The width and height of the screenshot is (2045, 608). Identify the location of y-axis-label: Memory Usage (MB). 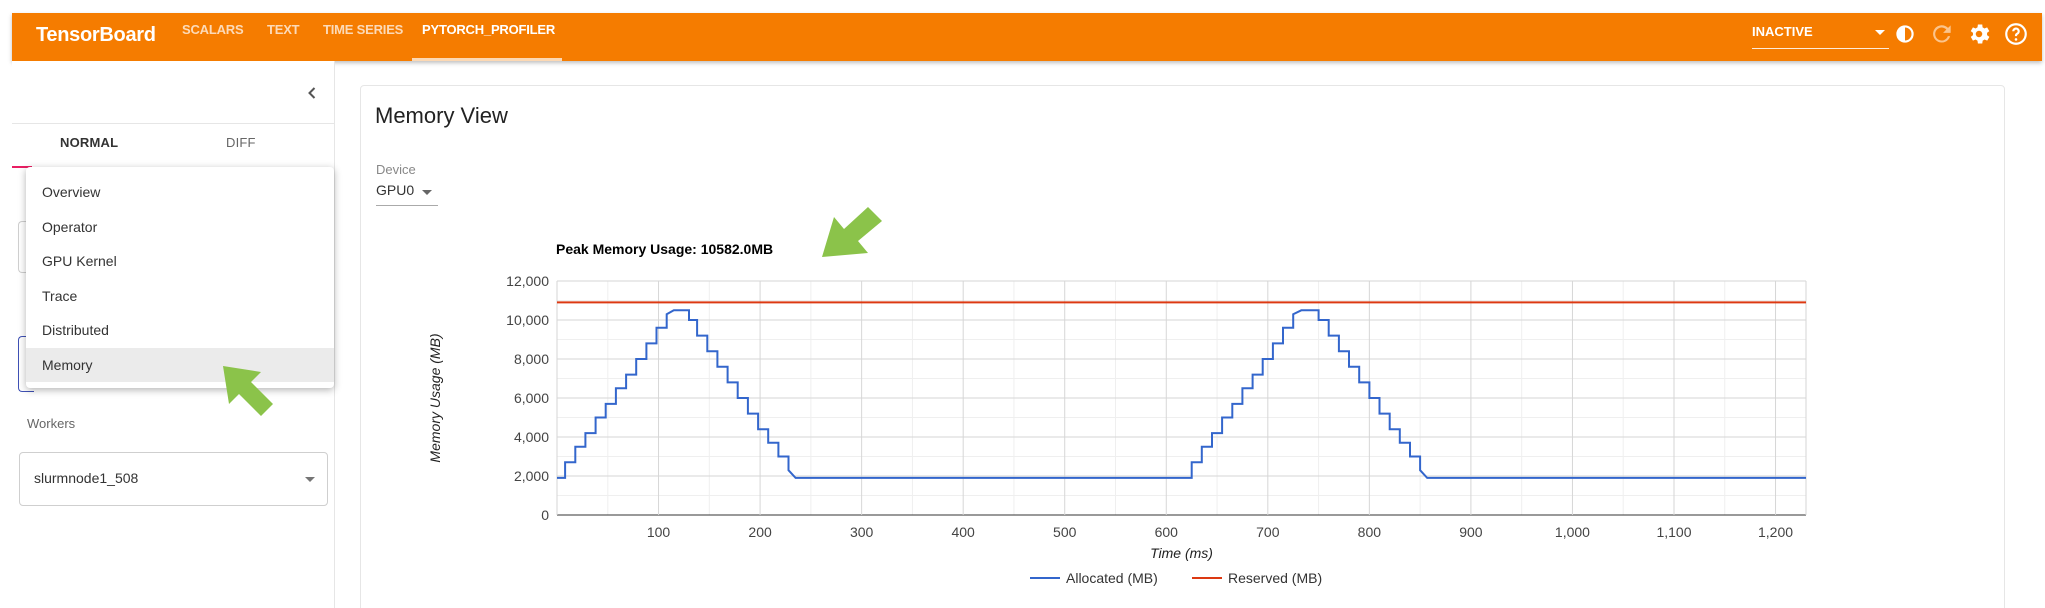
(435, 397).